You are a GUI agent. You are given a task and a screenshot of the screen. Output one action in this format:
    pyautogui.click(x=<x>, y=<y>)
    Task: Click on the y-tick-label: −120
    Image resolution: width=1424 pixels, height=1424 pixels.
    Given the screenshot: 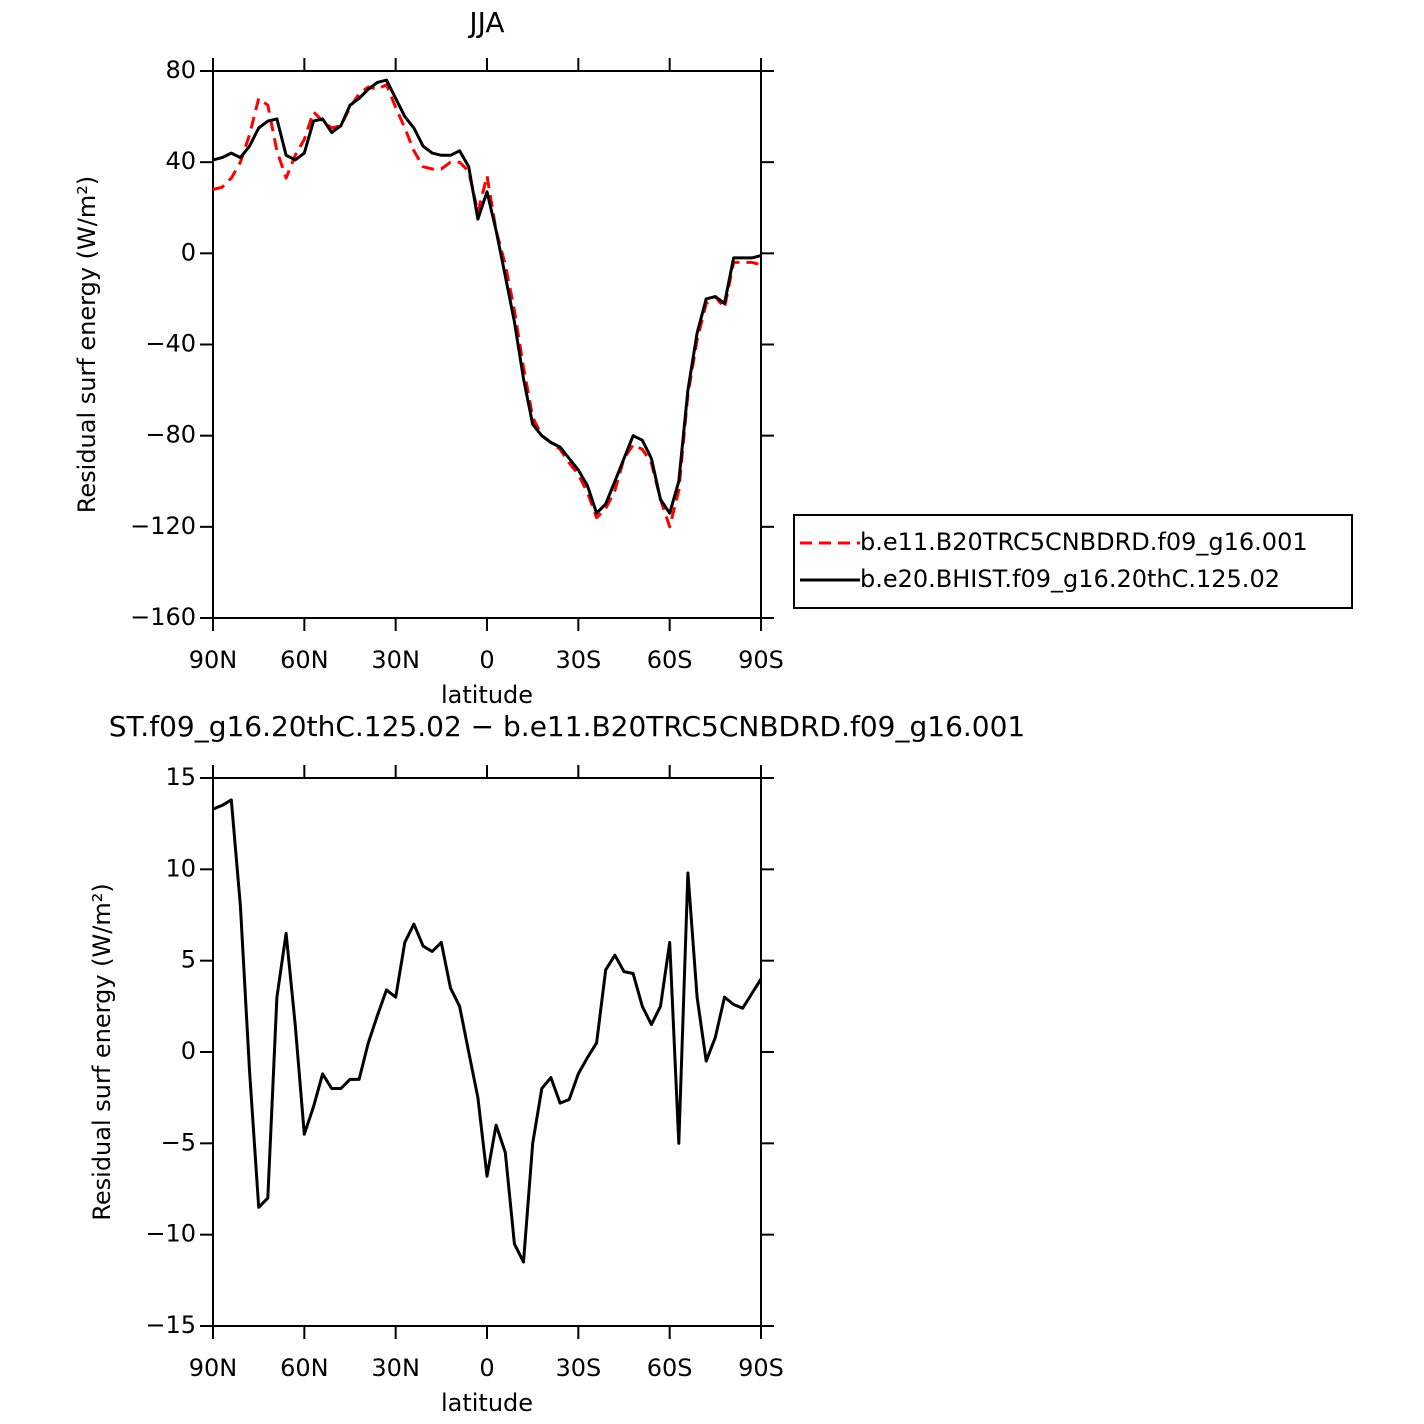 What is the action you would take?
    pyautogui.click(x=163, y=526)
    